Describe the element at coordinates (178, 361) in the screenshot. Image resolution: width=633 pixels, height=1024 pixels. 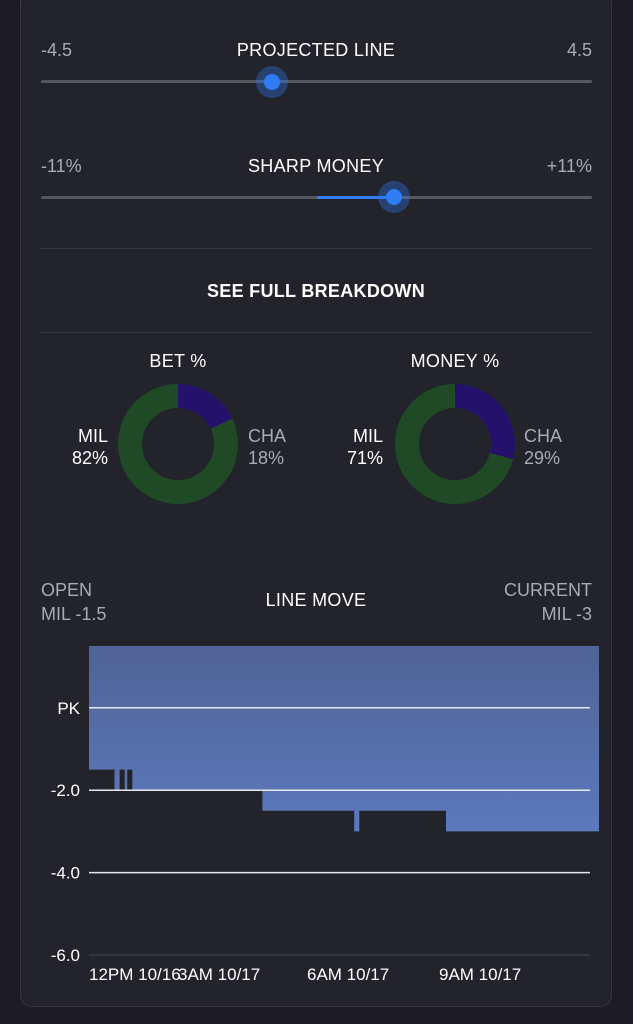
I see `bet-pct-title: BET %` at that location.